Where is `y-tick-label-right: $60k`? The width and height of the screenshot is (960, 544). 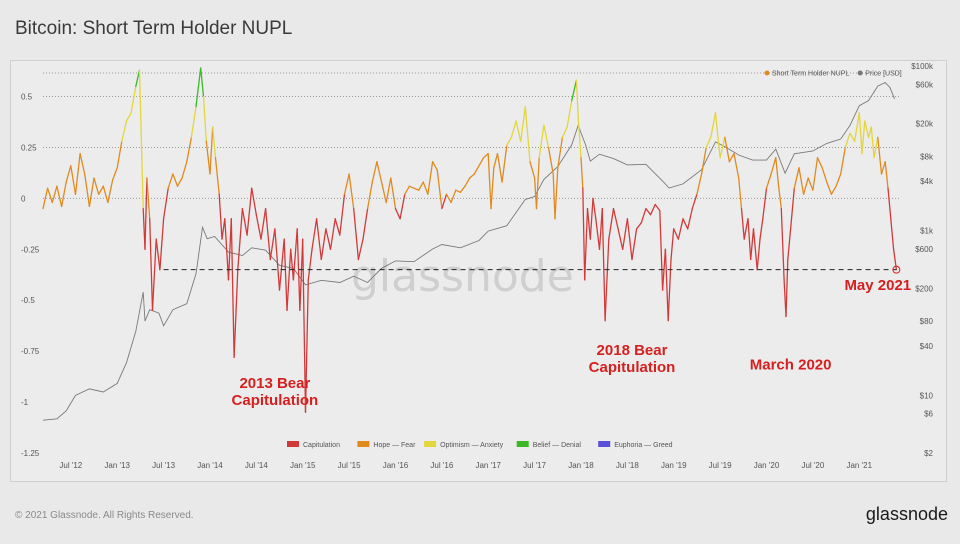 y-tick-label-right: $60k is located at coordinates (925, 84).